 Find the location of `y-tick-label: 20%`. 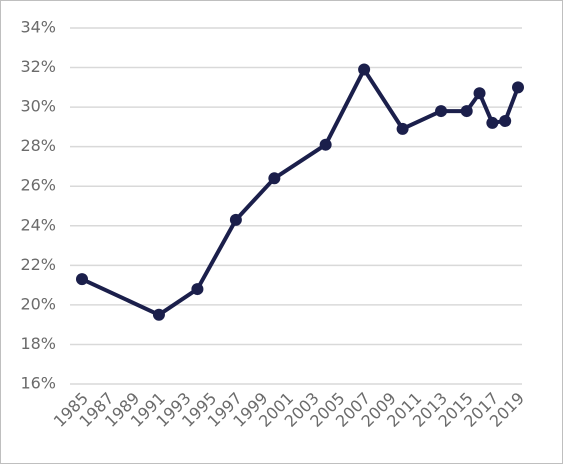

y-tick-label: 20% is located at coordinates (38, 303).